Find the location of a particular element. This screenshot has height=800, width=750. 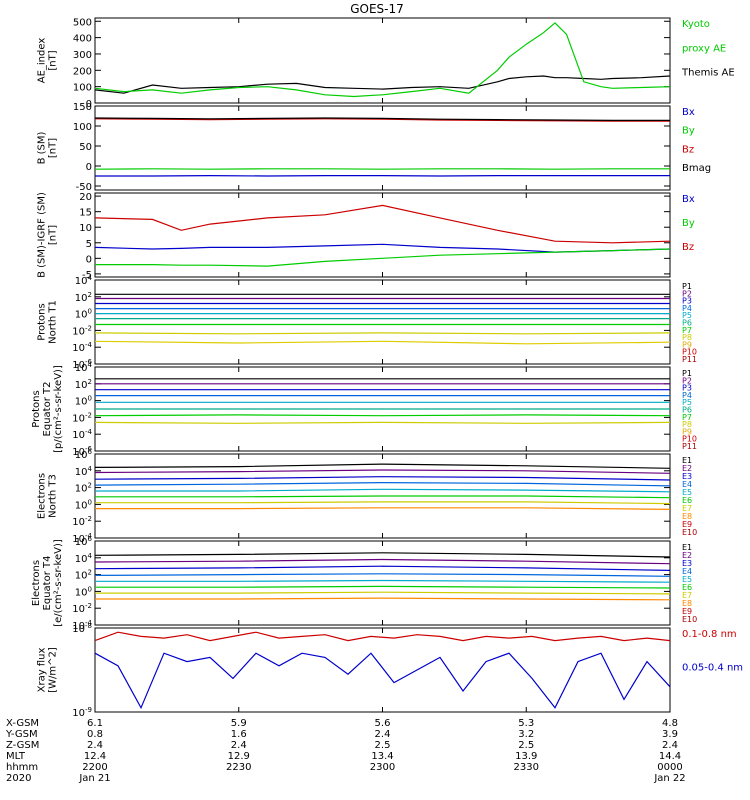

y-tick-label: 10² is located at coordinates (83, 384).